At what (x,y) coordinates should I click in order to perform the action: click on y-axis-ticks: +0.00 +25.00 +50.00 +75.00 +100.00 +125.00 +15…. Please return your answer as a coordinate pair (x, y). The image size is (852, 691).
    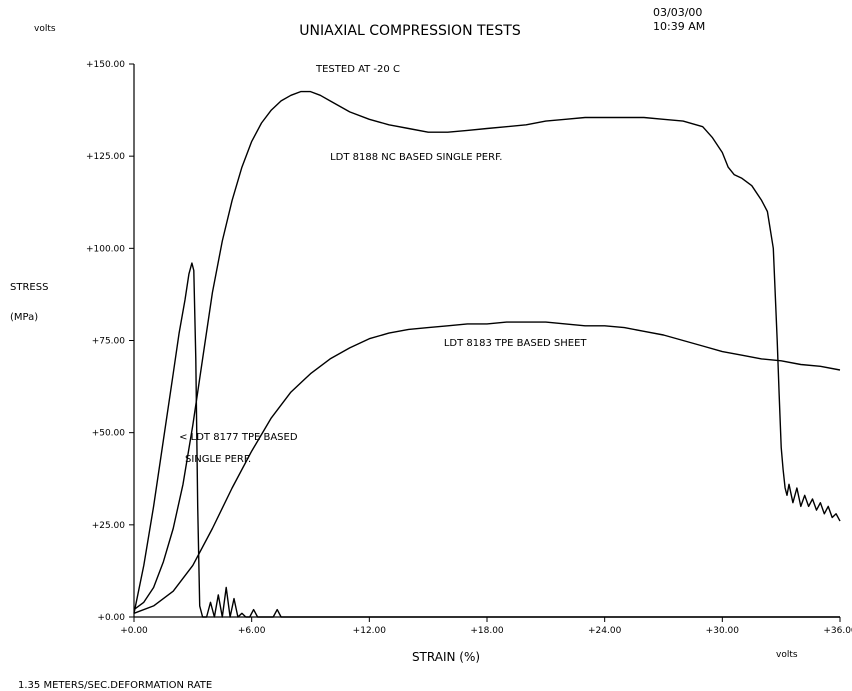
    Looking at the image, I should click on (110, 341).